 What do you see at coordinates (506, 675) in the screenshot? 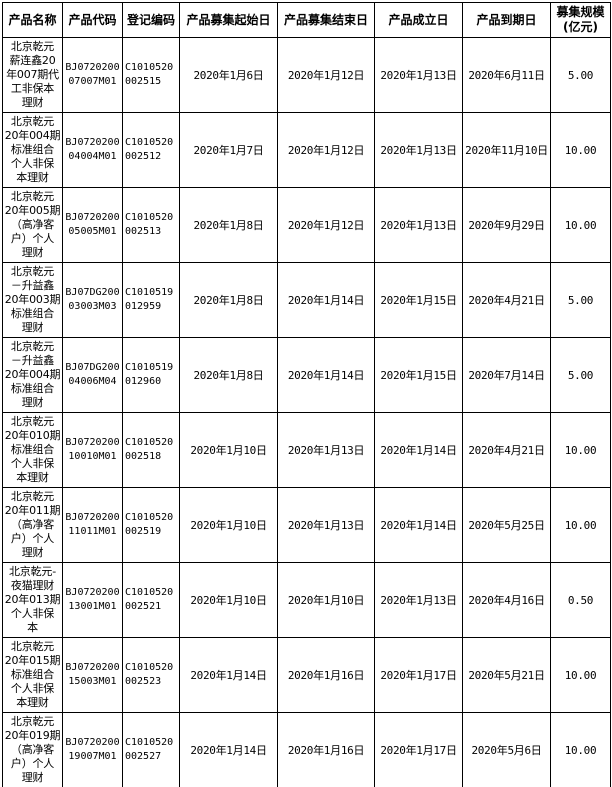
I see `cell-maturity-date: 2020年5月21日` at bounding box center [506, 675].